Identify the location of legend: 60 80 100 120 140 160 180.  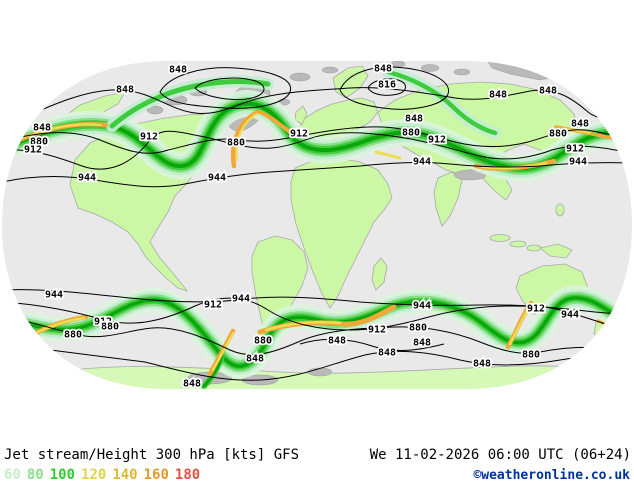
(105, 475).